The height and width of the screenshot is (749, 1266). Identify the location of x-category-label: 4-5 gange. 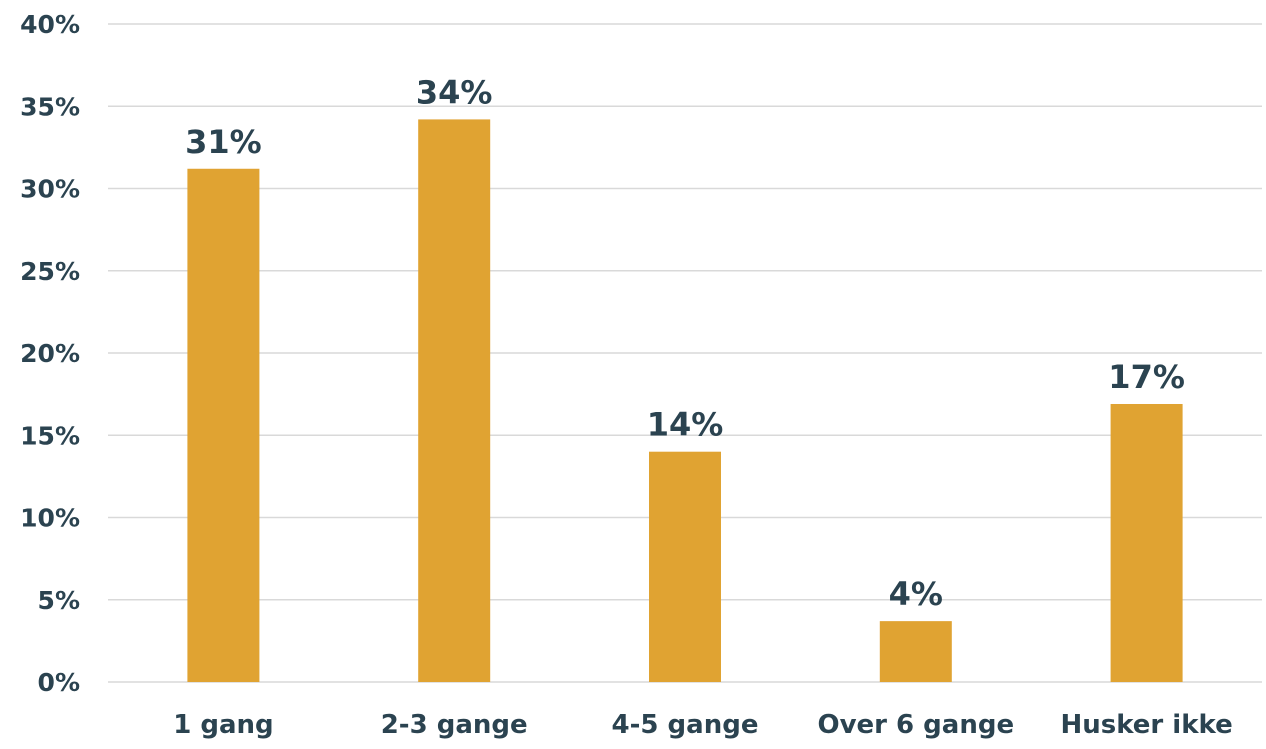
(685, 725).